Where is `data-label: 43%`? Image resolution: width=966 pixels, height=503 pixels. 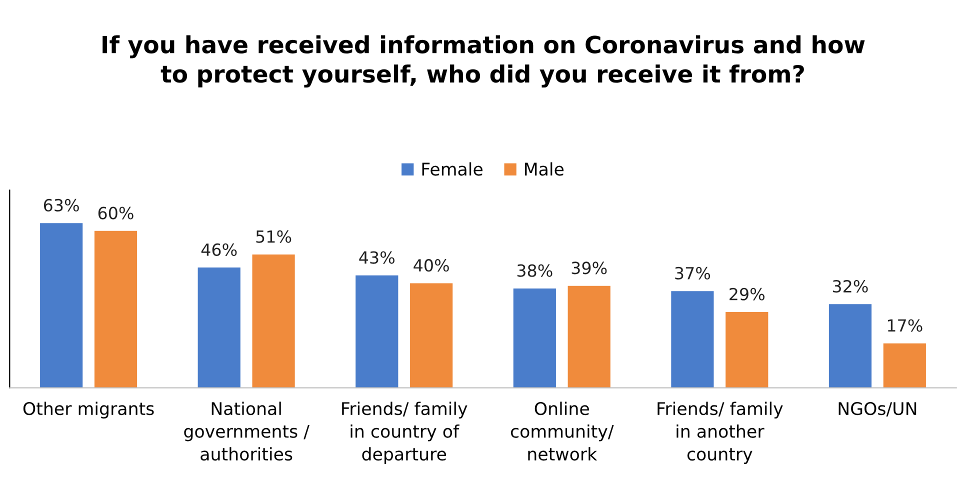 data-label: 43% is located at coordinates (376, 257).